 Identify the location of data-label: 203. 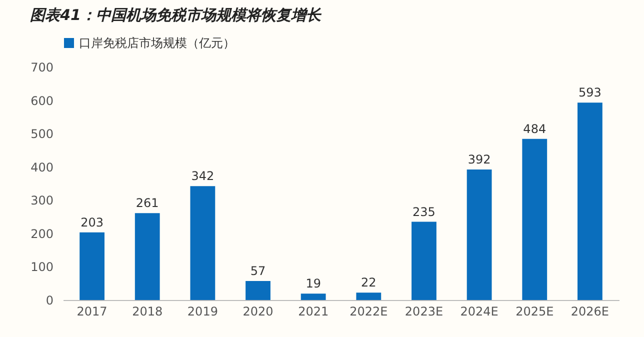
(92, 222).